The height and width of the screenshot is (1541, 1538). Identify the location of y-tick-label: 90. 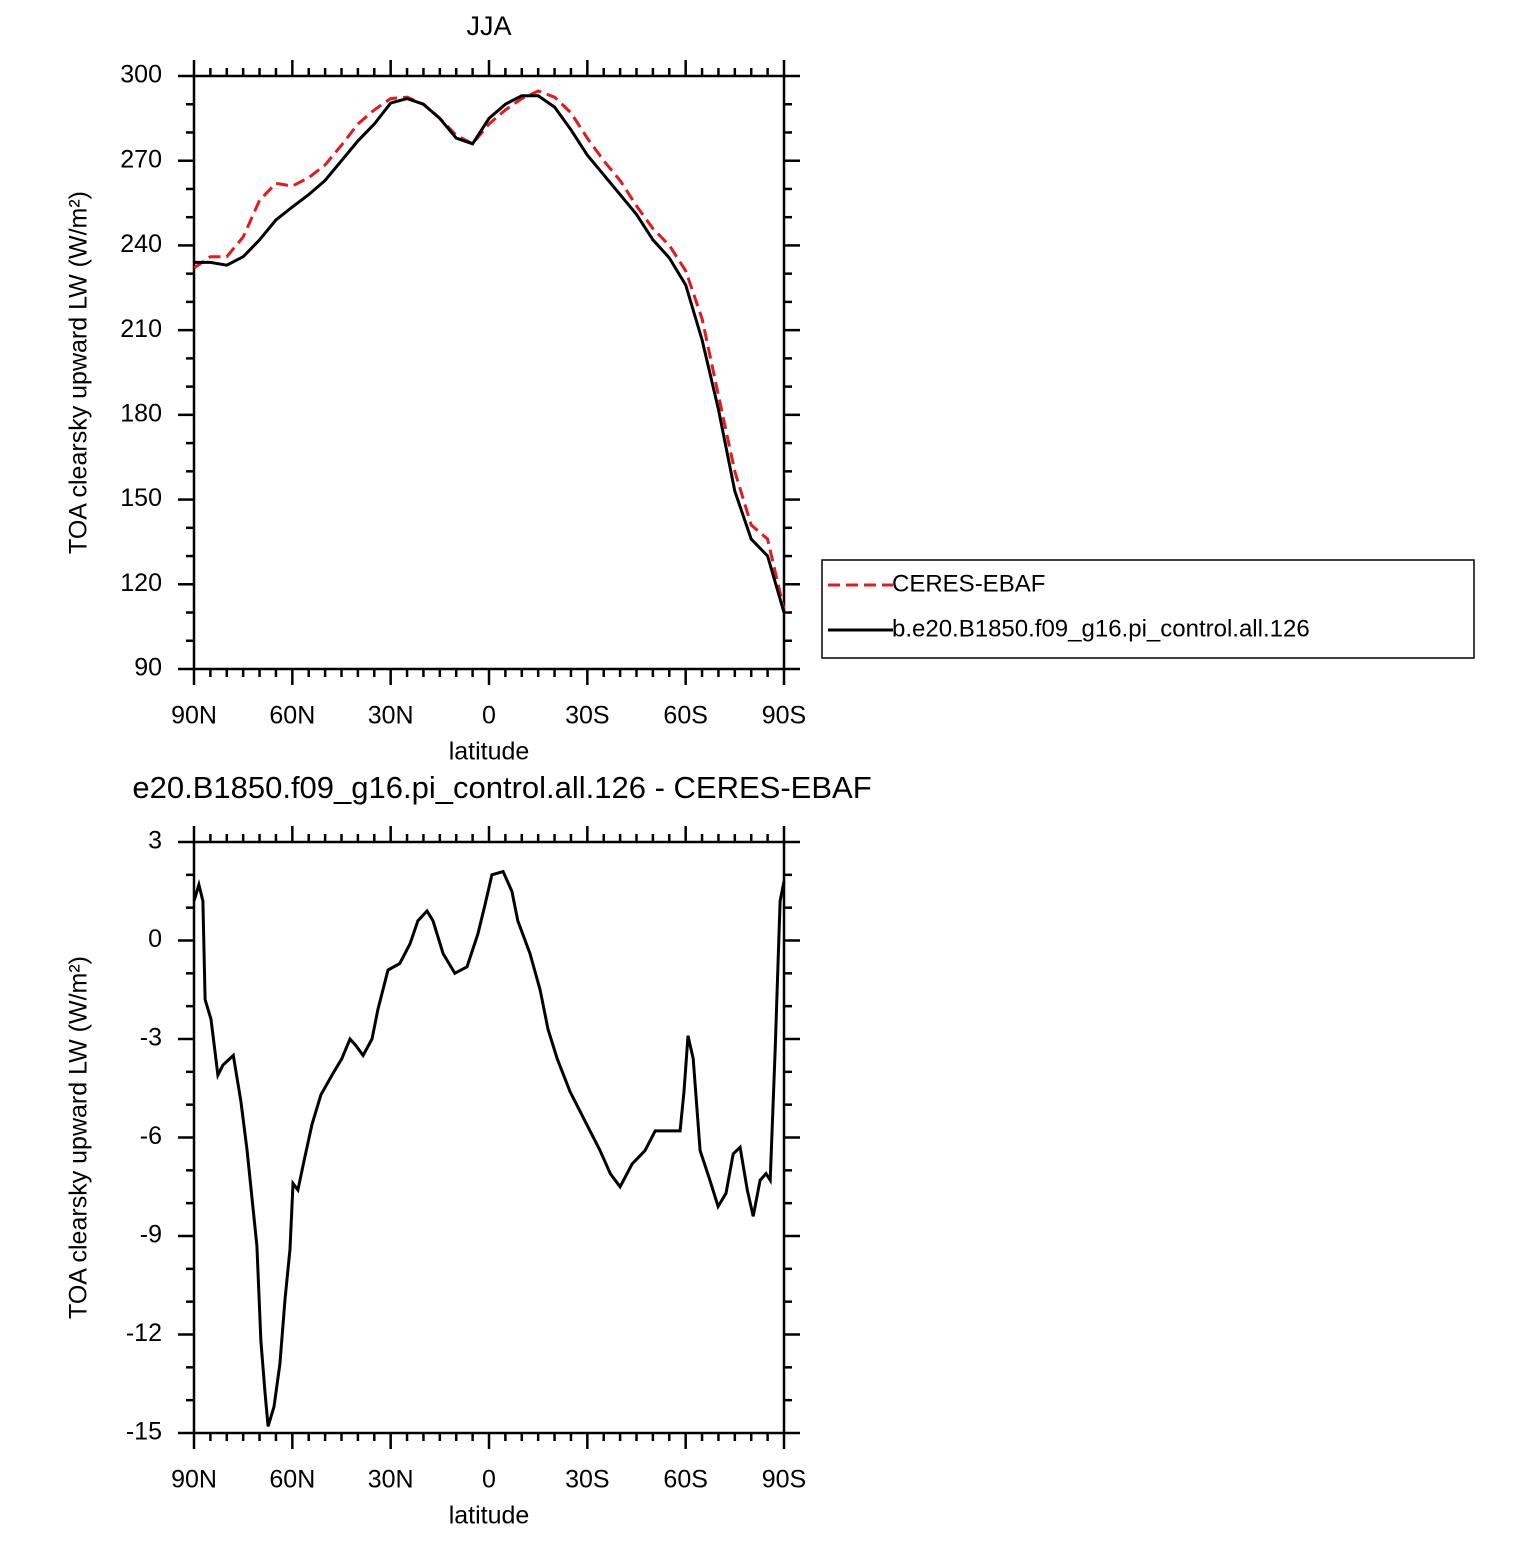
(148, 668).